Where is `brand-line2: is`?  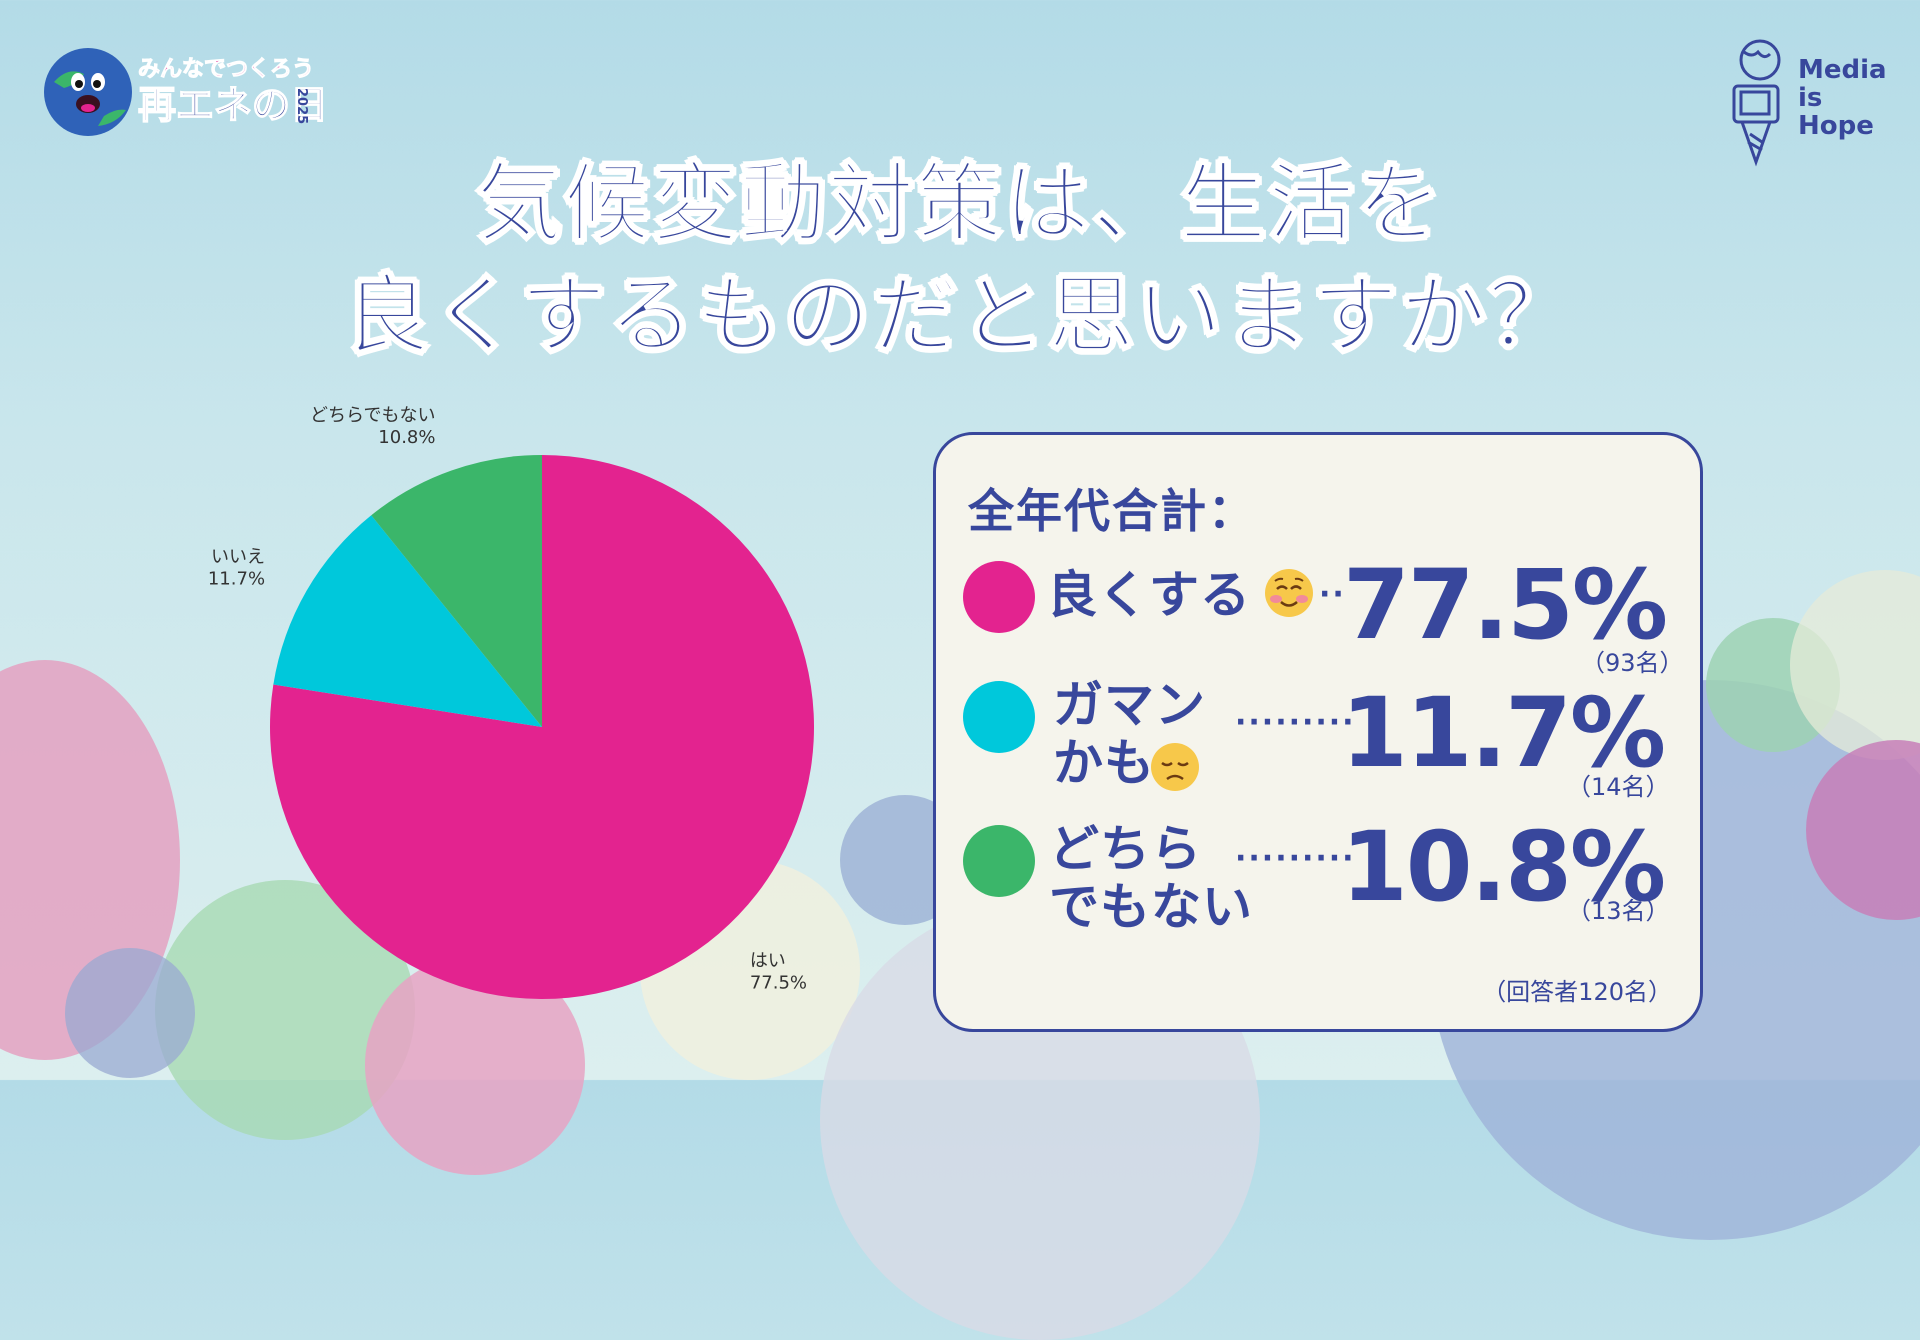 brand-line2: is is located at coordinates (1810, 98).